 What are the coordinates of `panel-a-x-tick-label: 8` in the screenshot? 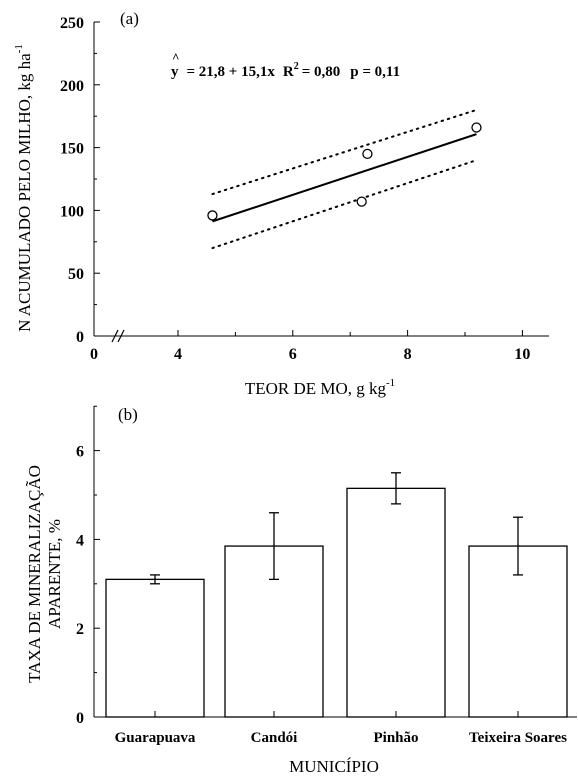 It's located at (408, 354).